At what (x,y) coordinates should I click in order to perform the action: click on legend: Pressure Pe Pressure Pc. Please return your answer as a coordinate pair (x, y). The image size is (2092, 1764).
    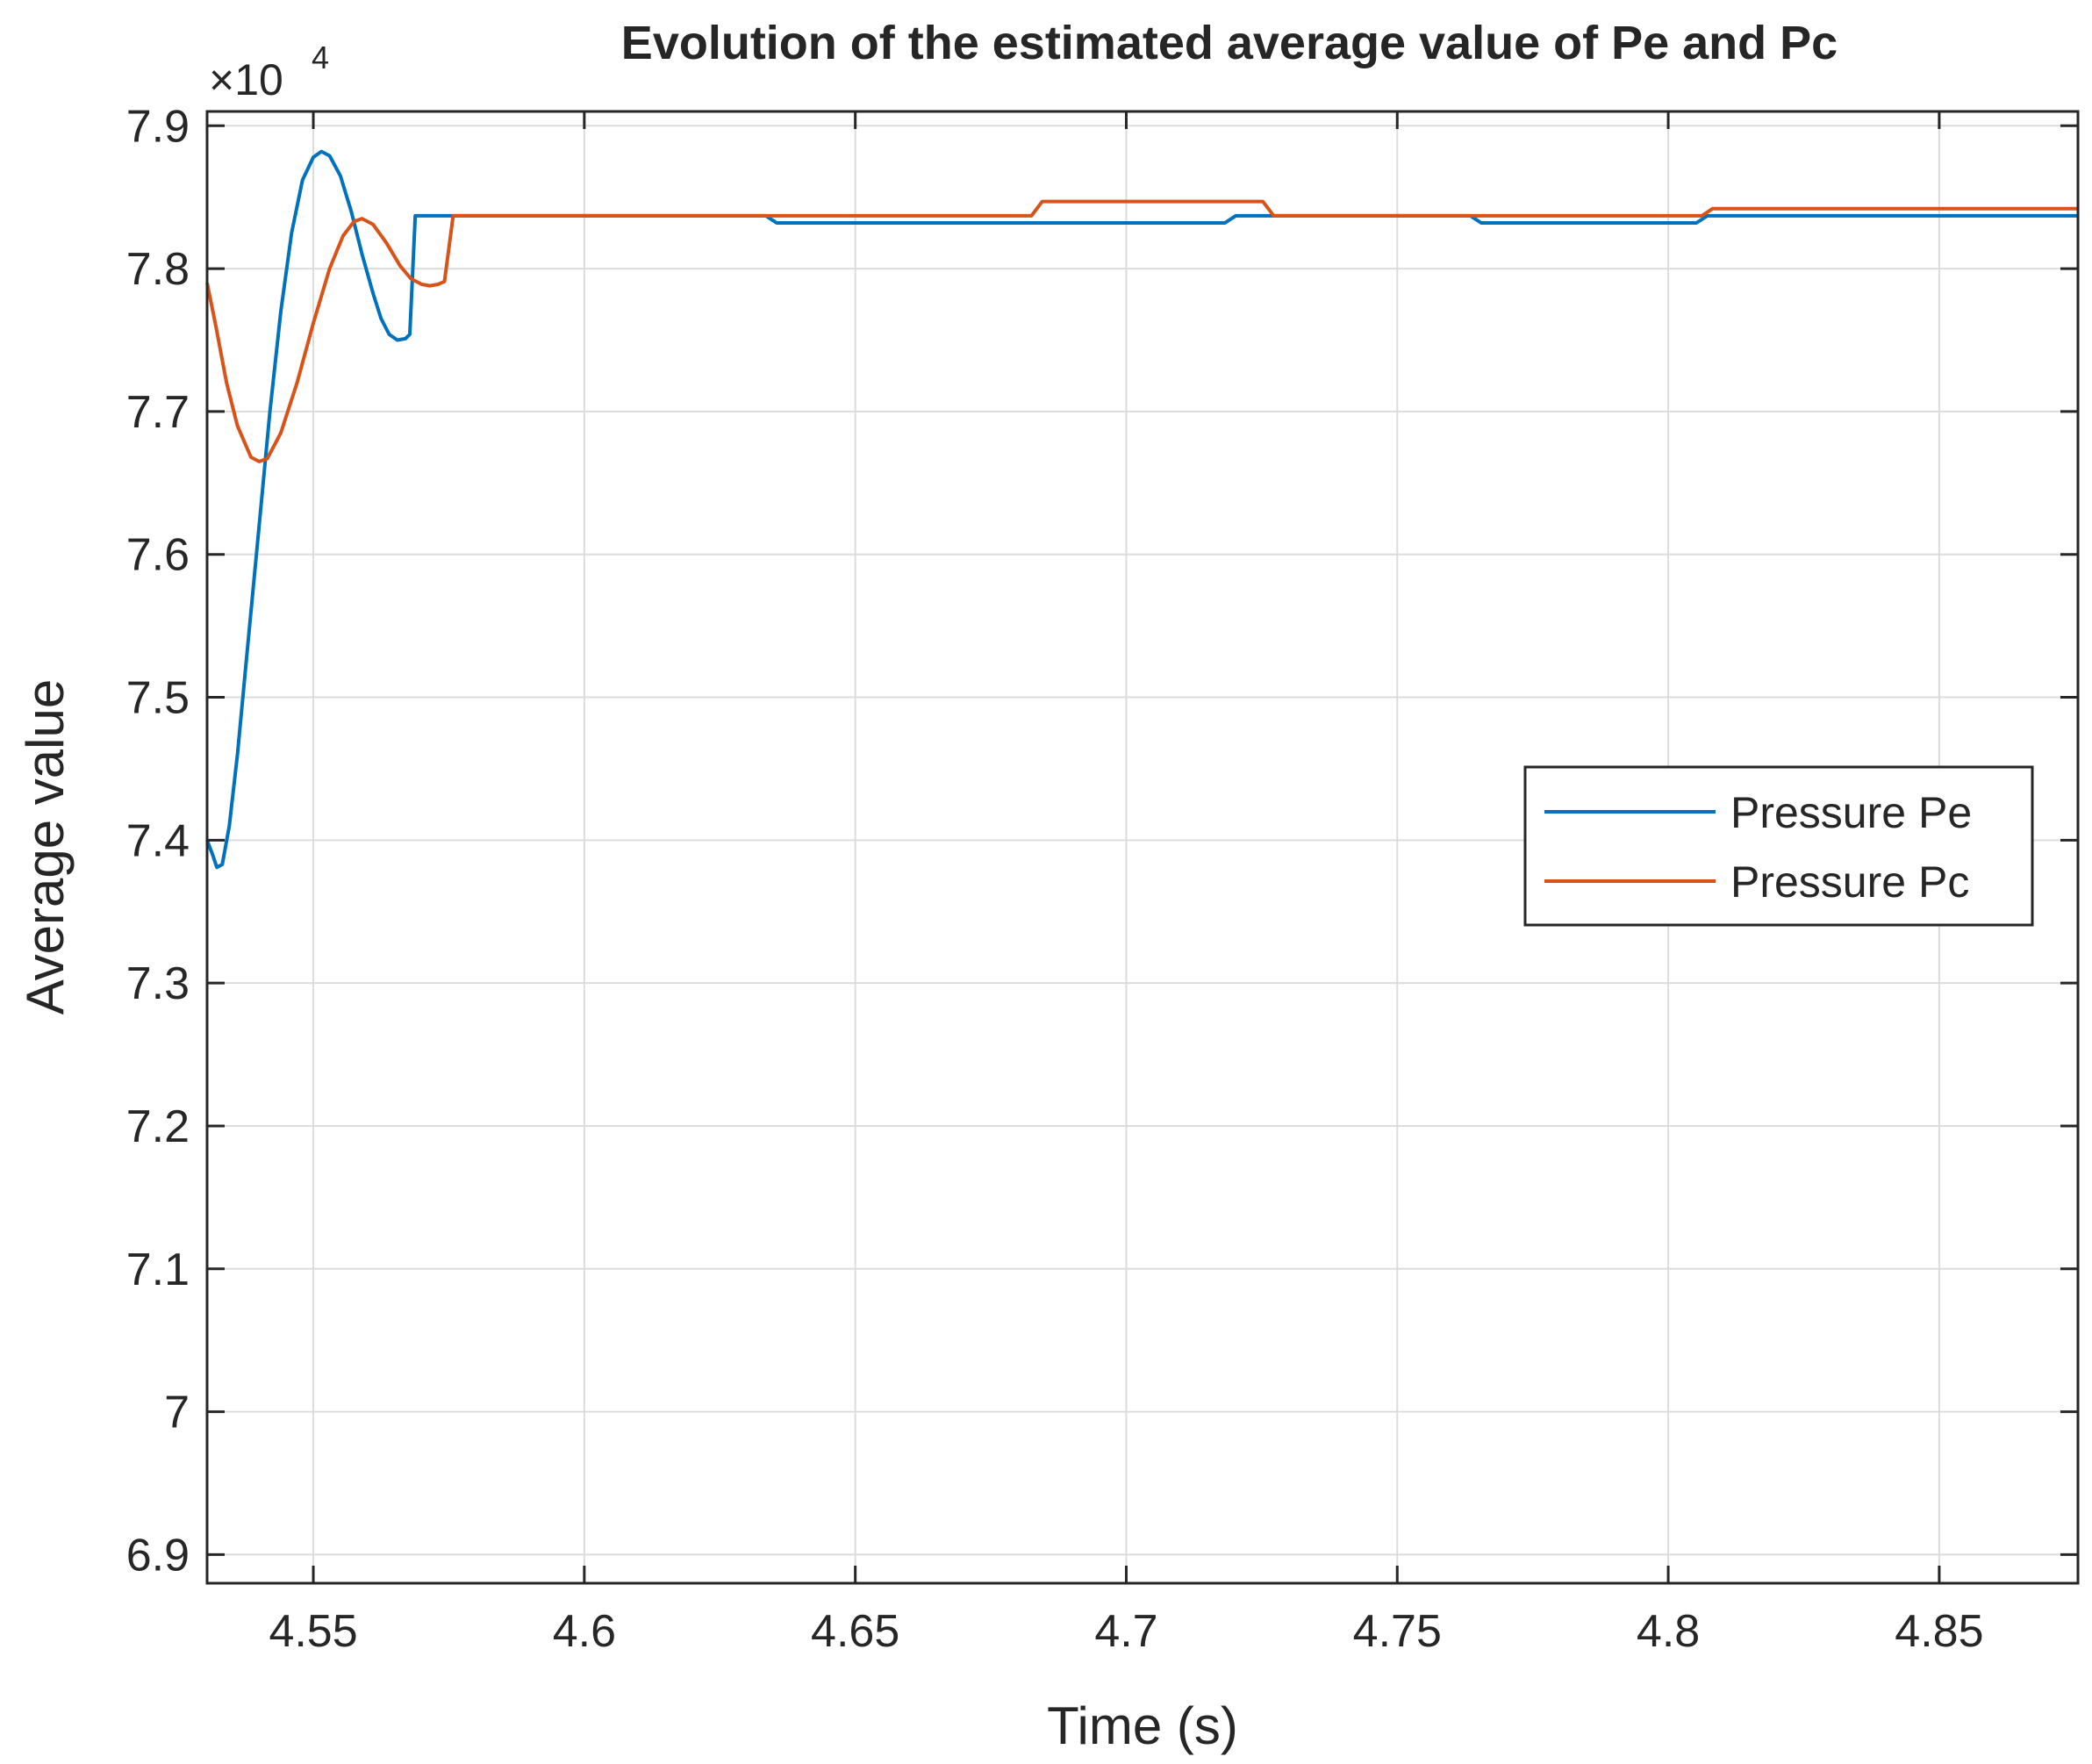
    Looking at the image, I should click on (1779, 846).